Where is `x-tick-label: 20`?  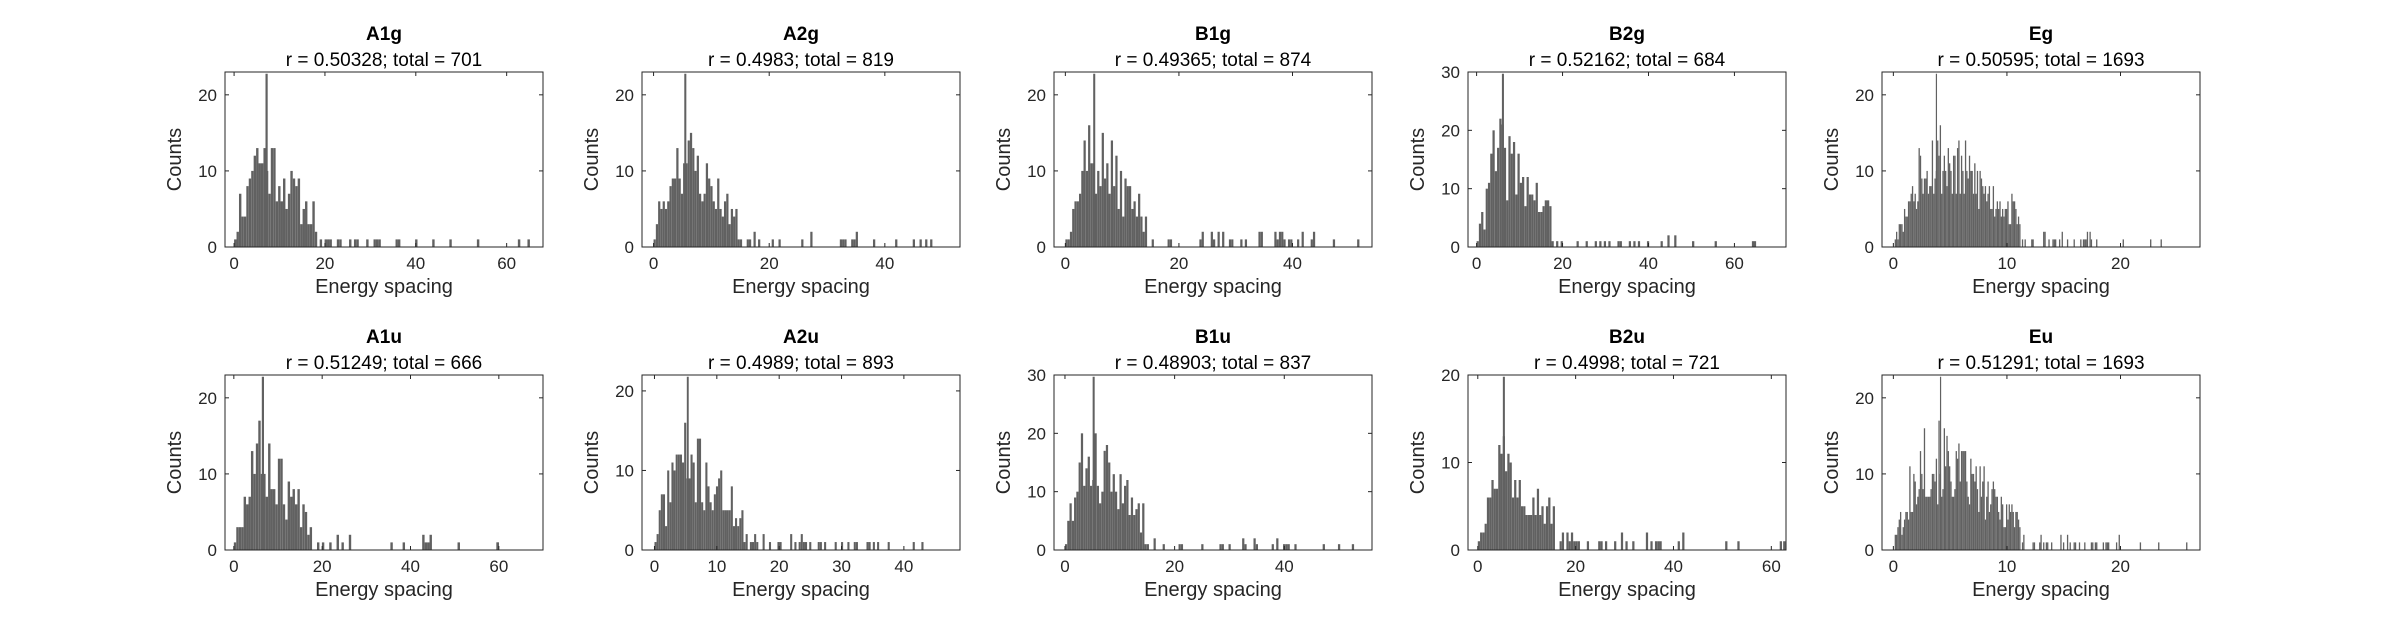
x-tick-label: 20 is located at coordinates (2120, 566).